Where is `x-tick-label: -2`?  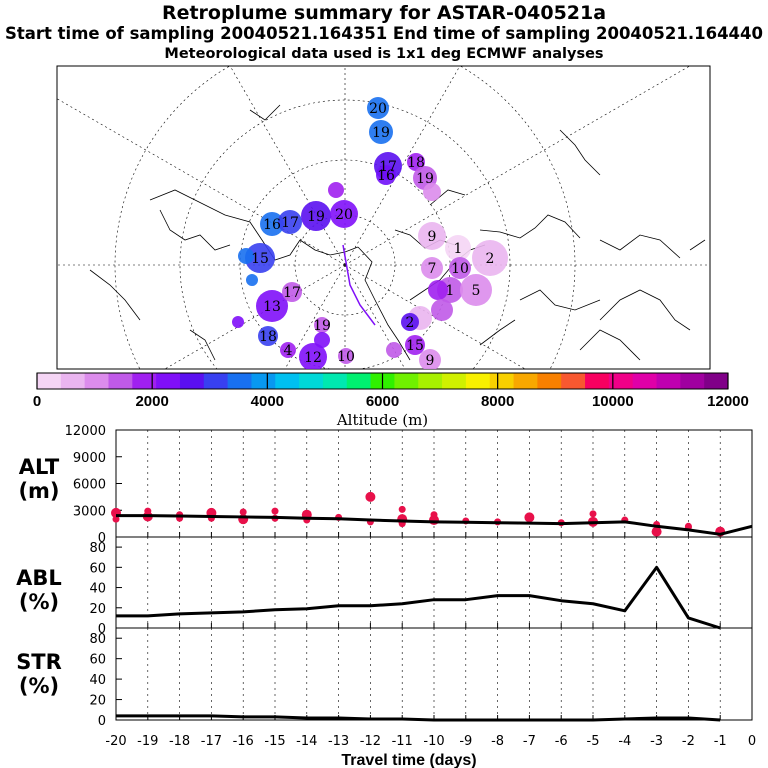
x-tick-label: -2 is located at coordinates (688, 741).